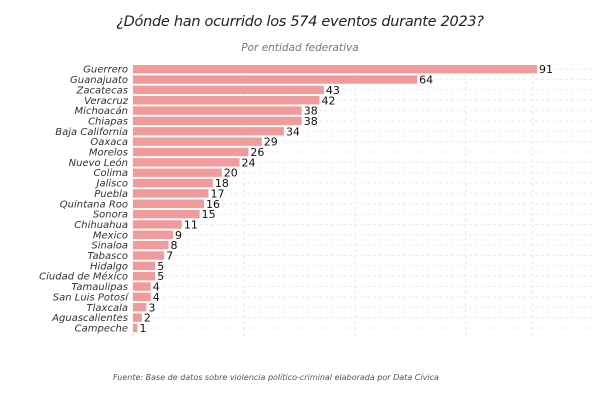 The image size is (600, 400). What do you see at coordinates (300, 48) in the screenshot?
I see `chart-subtitle: Por entidad federativa` at bounding box center [300, 48].